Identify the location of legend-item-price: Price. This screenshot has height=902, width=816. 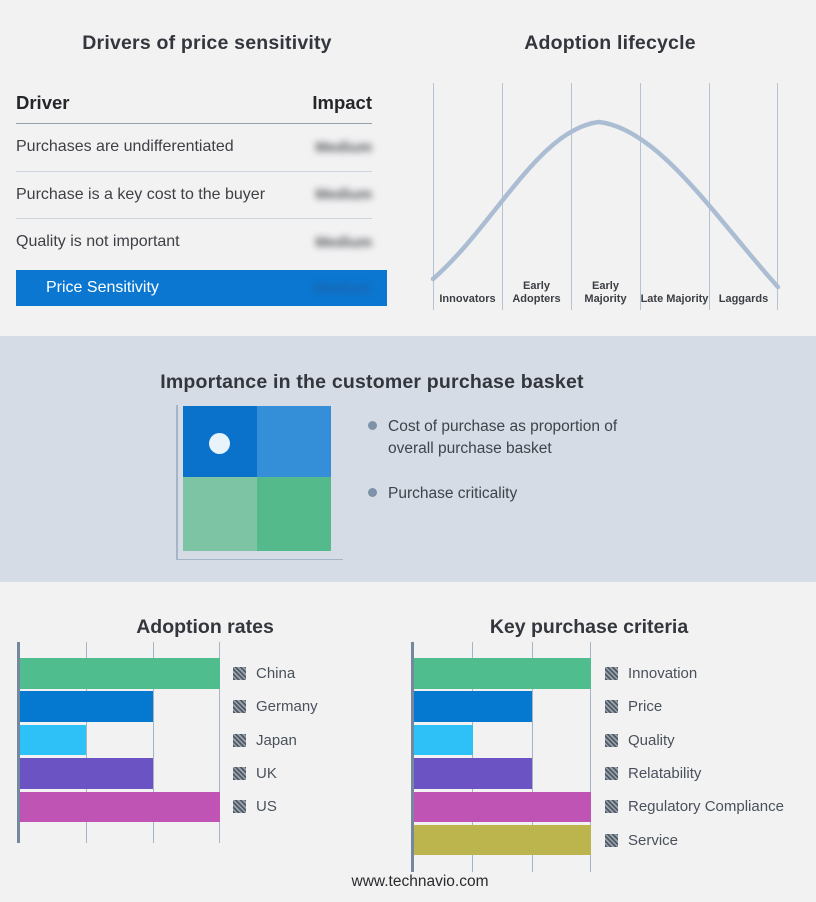
(694, 706).